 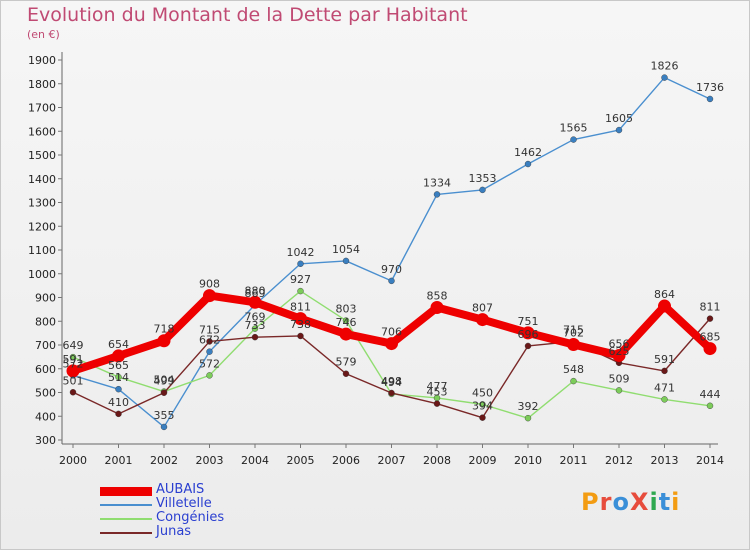 What do you see at coordinates (528, 460) in the screenshot?
I see `x-tick-label: 2010` at bounding box center [528, 460].